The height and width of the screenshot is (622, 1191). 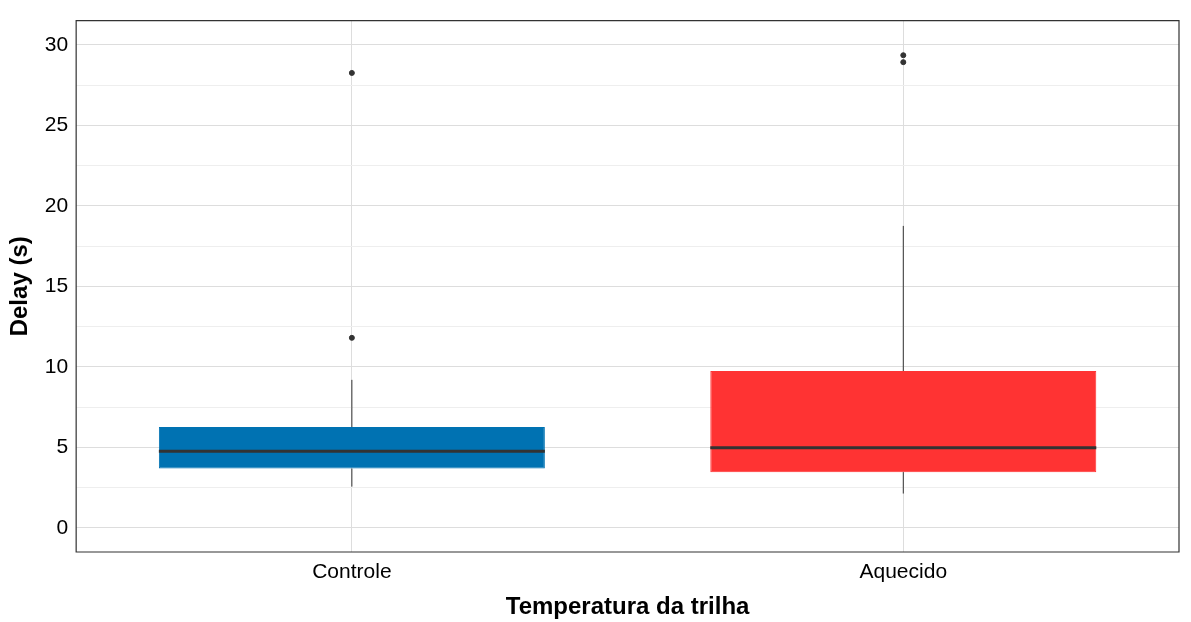 What do you see at coordinates (56, 204) in the screenshot?
I see `y-tick-label: 20` at bounding box center [56, 204].